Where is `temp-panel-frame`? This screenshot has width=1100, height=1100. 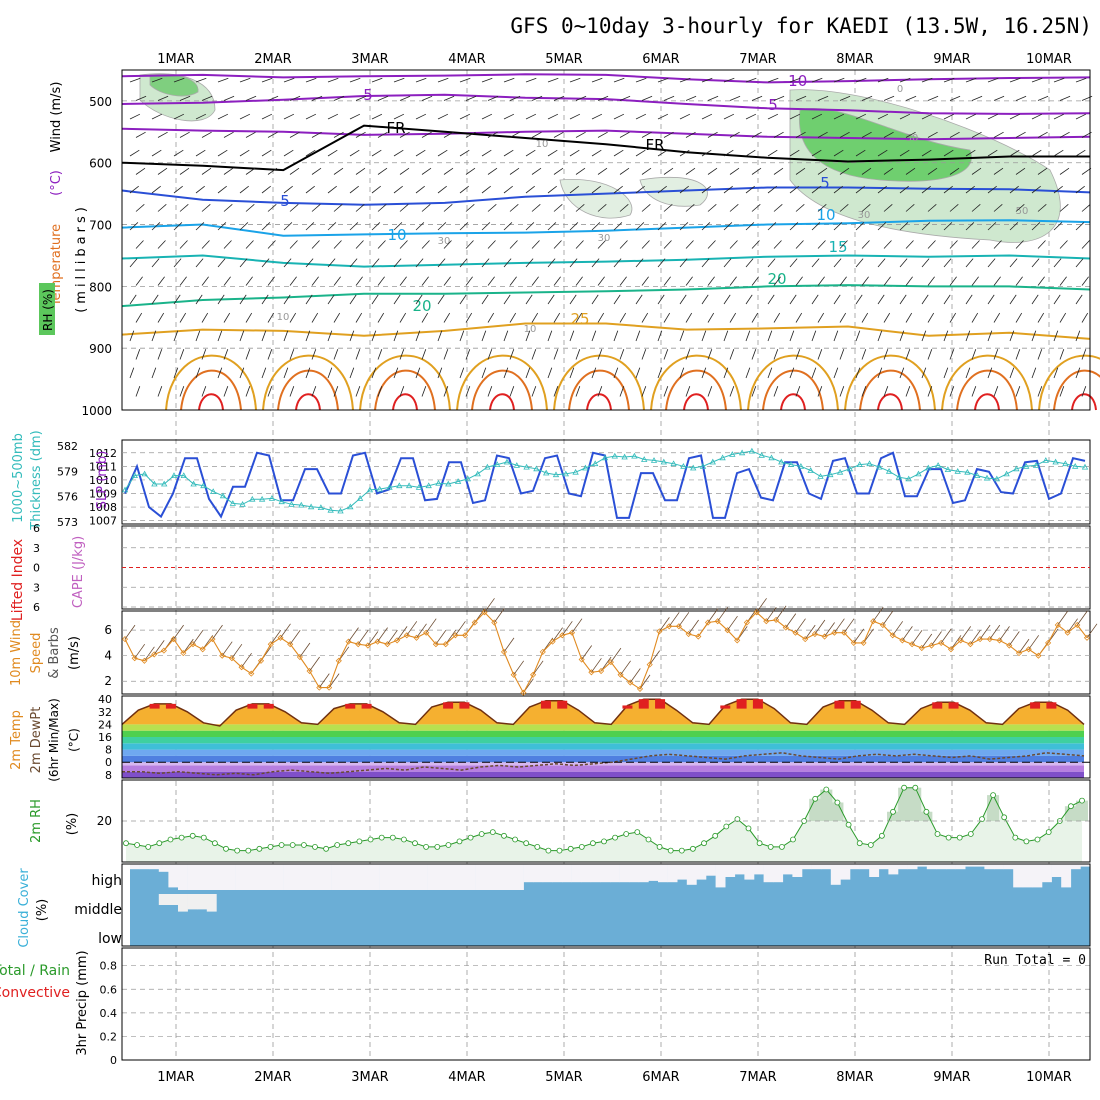 temp-panel-frame is located at coordinates (606, 737).